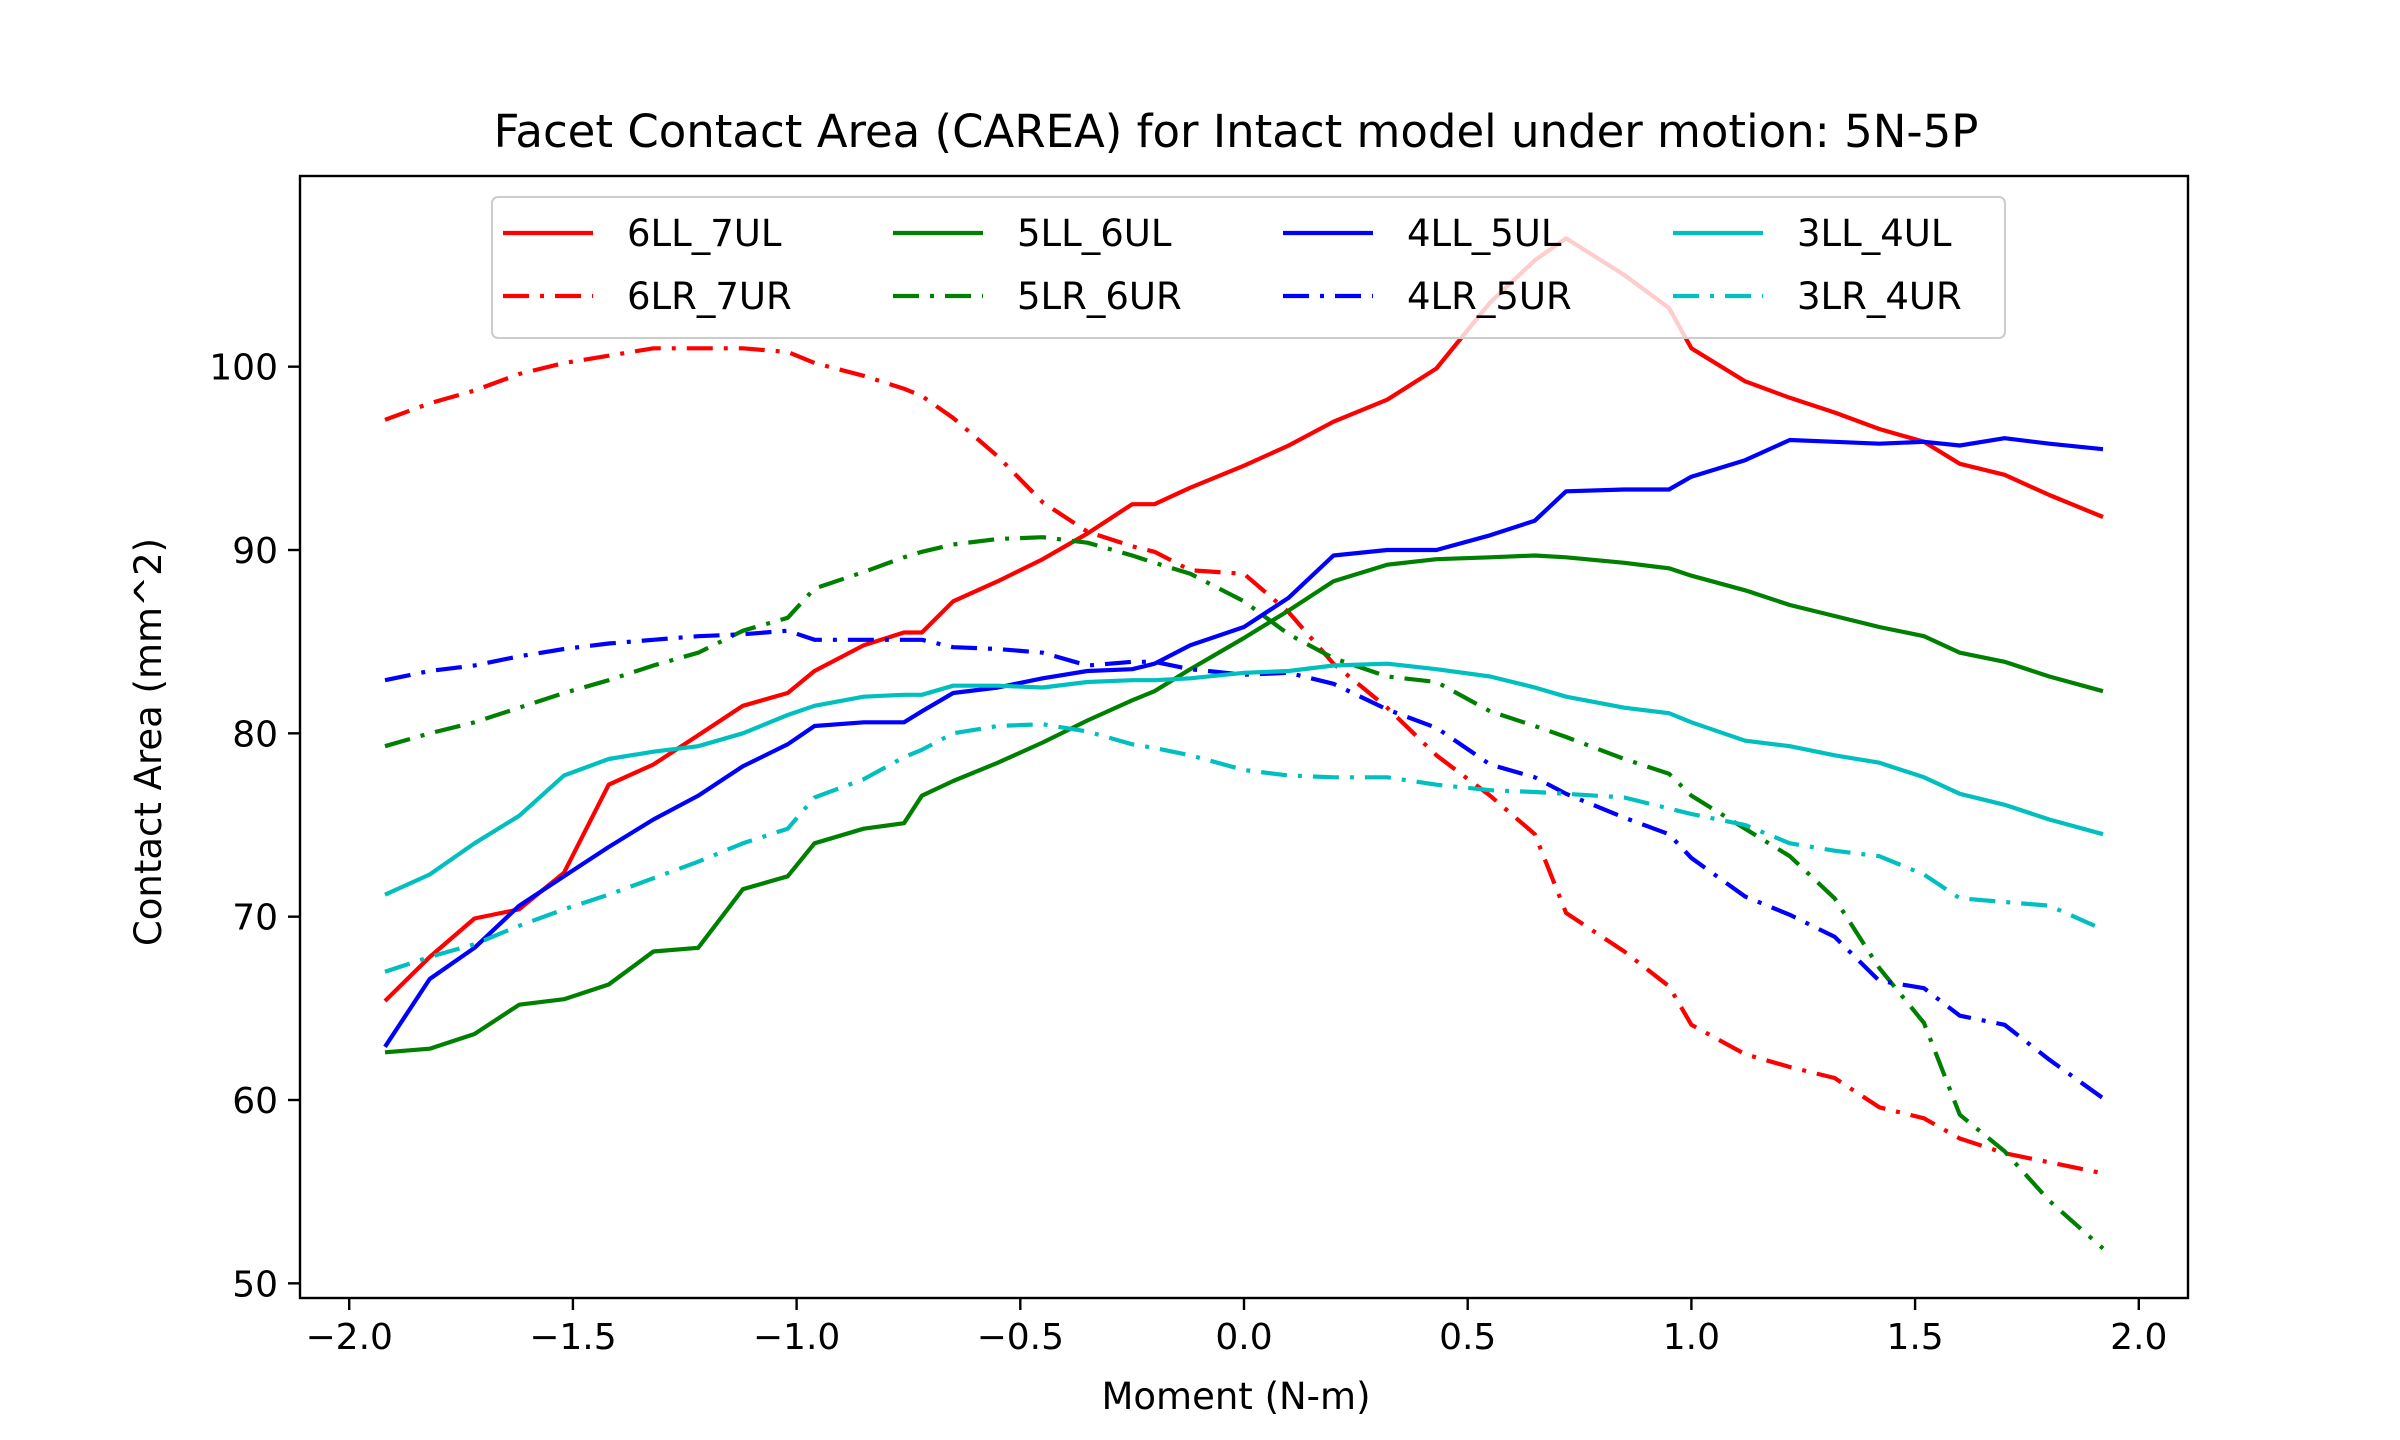 The width and height of the screenshot is (2400, 1440). Describe the element at coordinates (1874, 233) in the screenshot. I see `legend-item-label: 3LL_4UL` at that location.